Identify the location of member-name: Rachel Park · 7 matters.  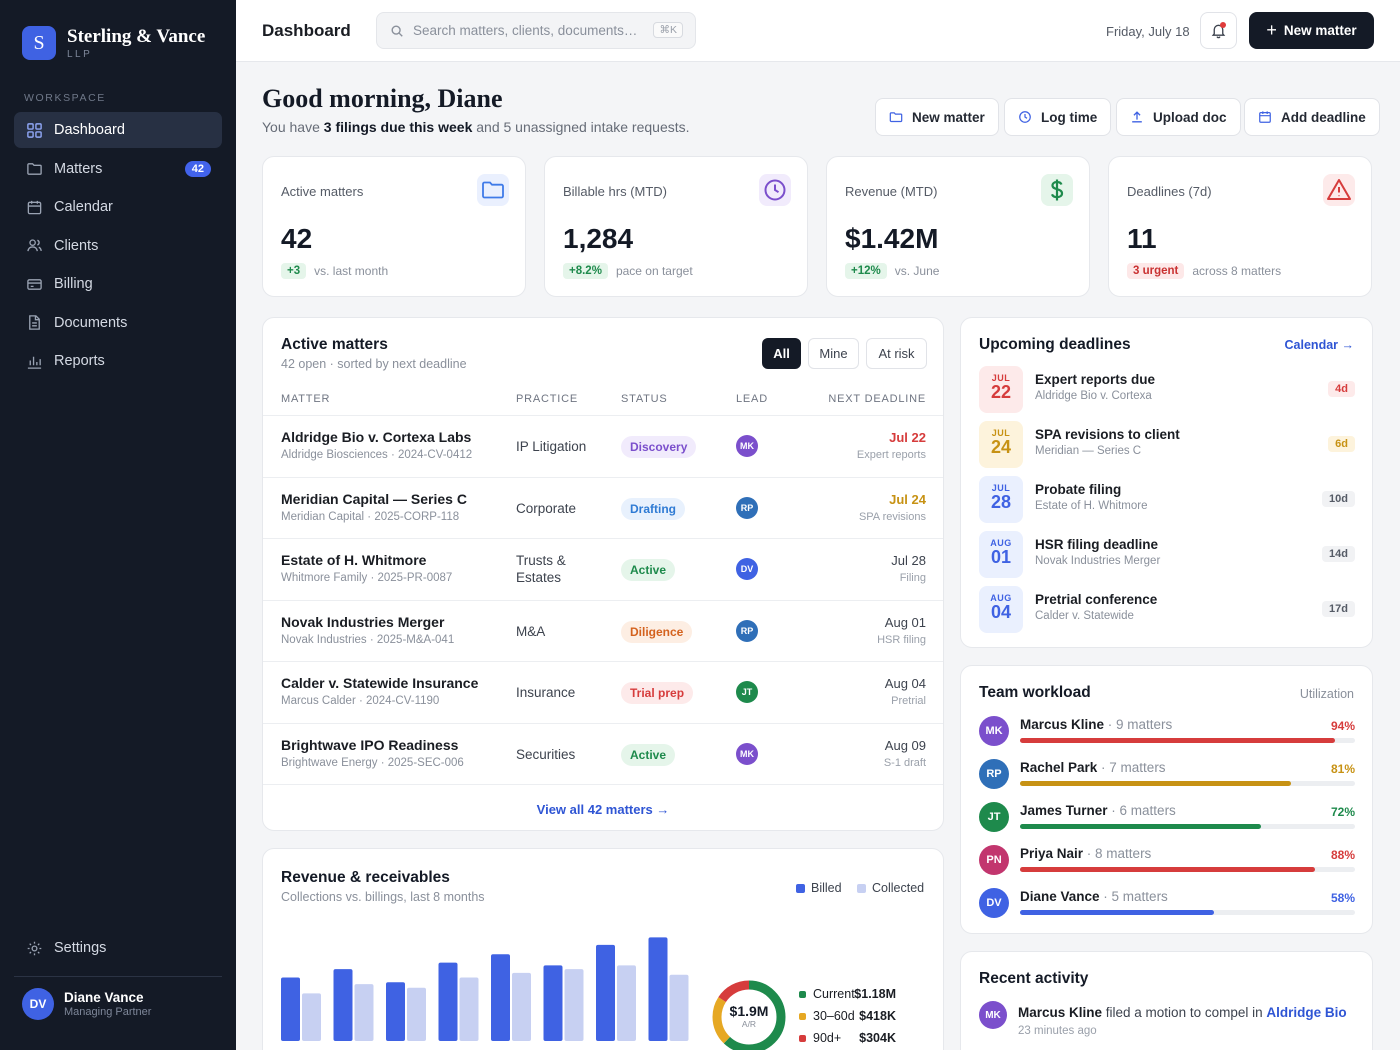
(1093, 767).